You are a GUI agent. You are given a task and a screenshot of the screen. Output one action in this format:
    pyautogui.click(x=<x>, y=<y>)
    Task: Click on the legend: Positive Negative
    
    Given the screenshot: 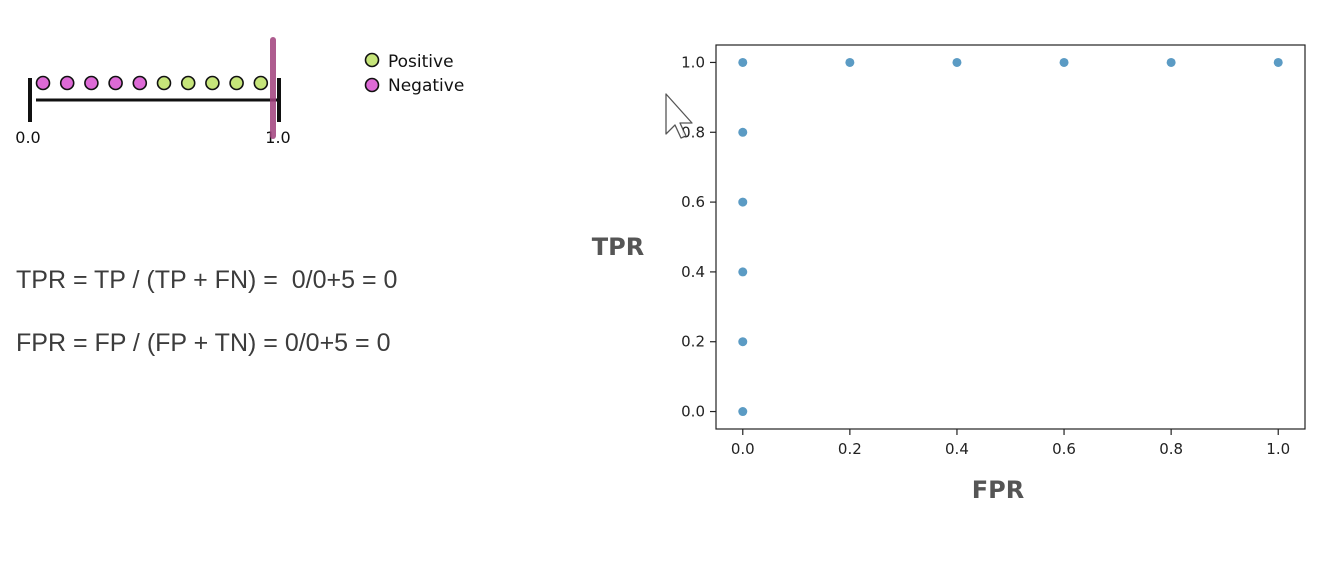 What is the action you would take?
    pyautogui.click(x=414, y=74)
    